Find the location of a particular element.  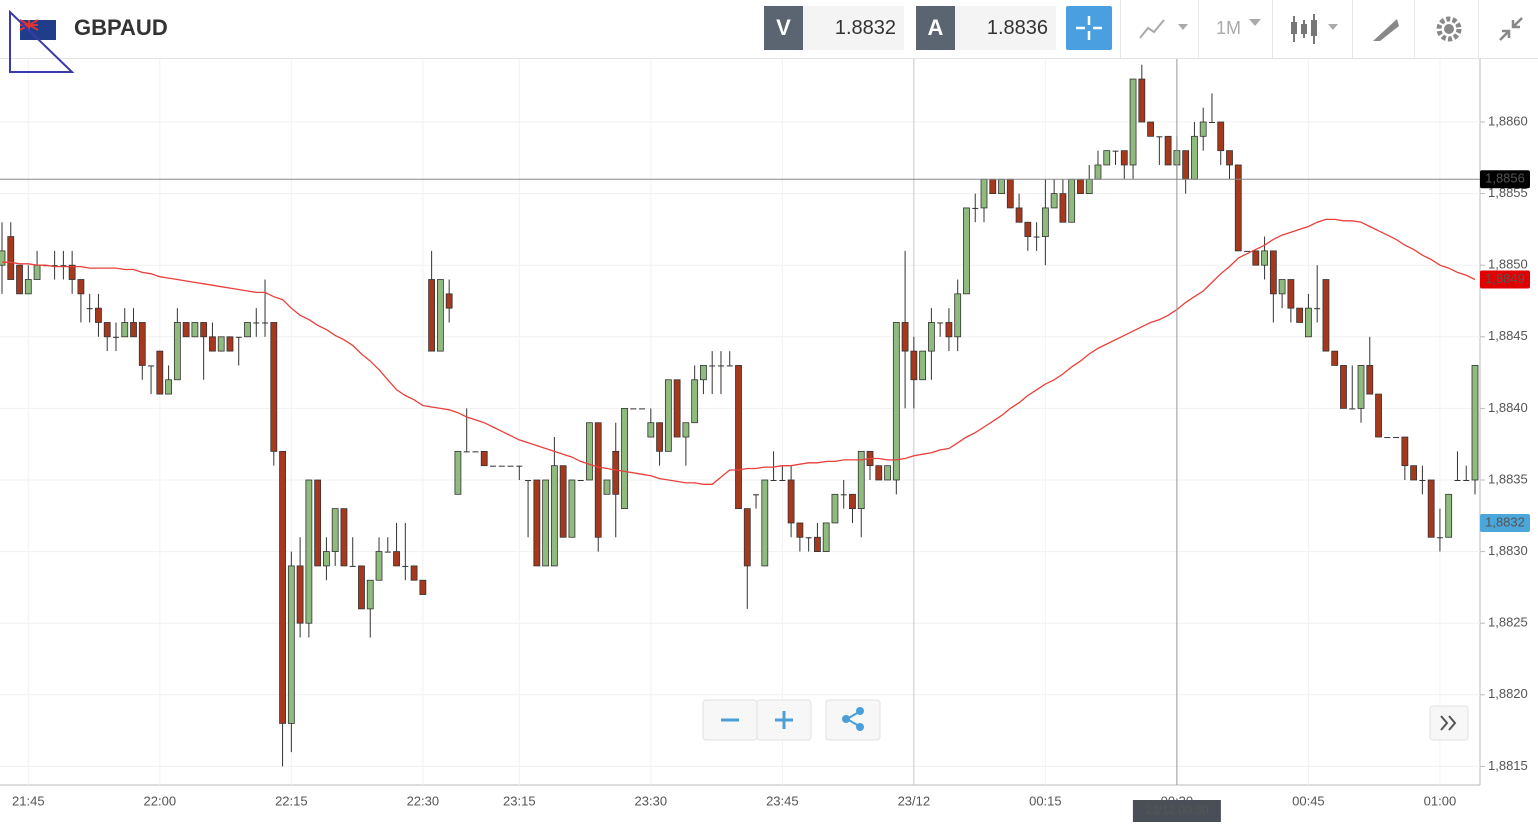

x-tick-label: 23/12 is located at coordinates (914, 800).